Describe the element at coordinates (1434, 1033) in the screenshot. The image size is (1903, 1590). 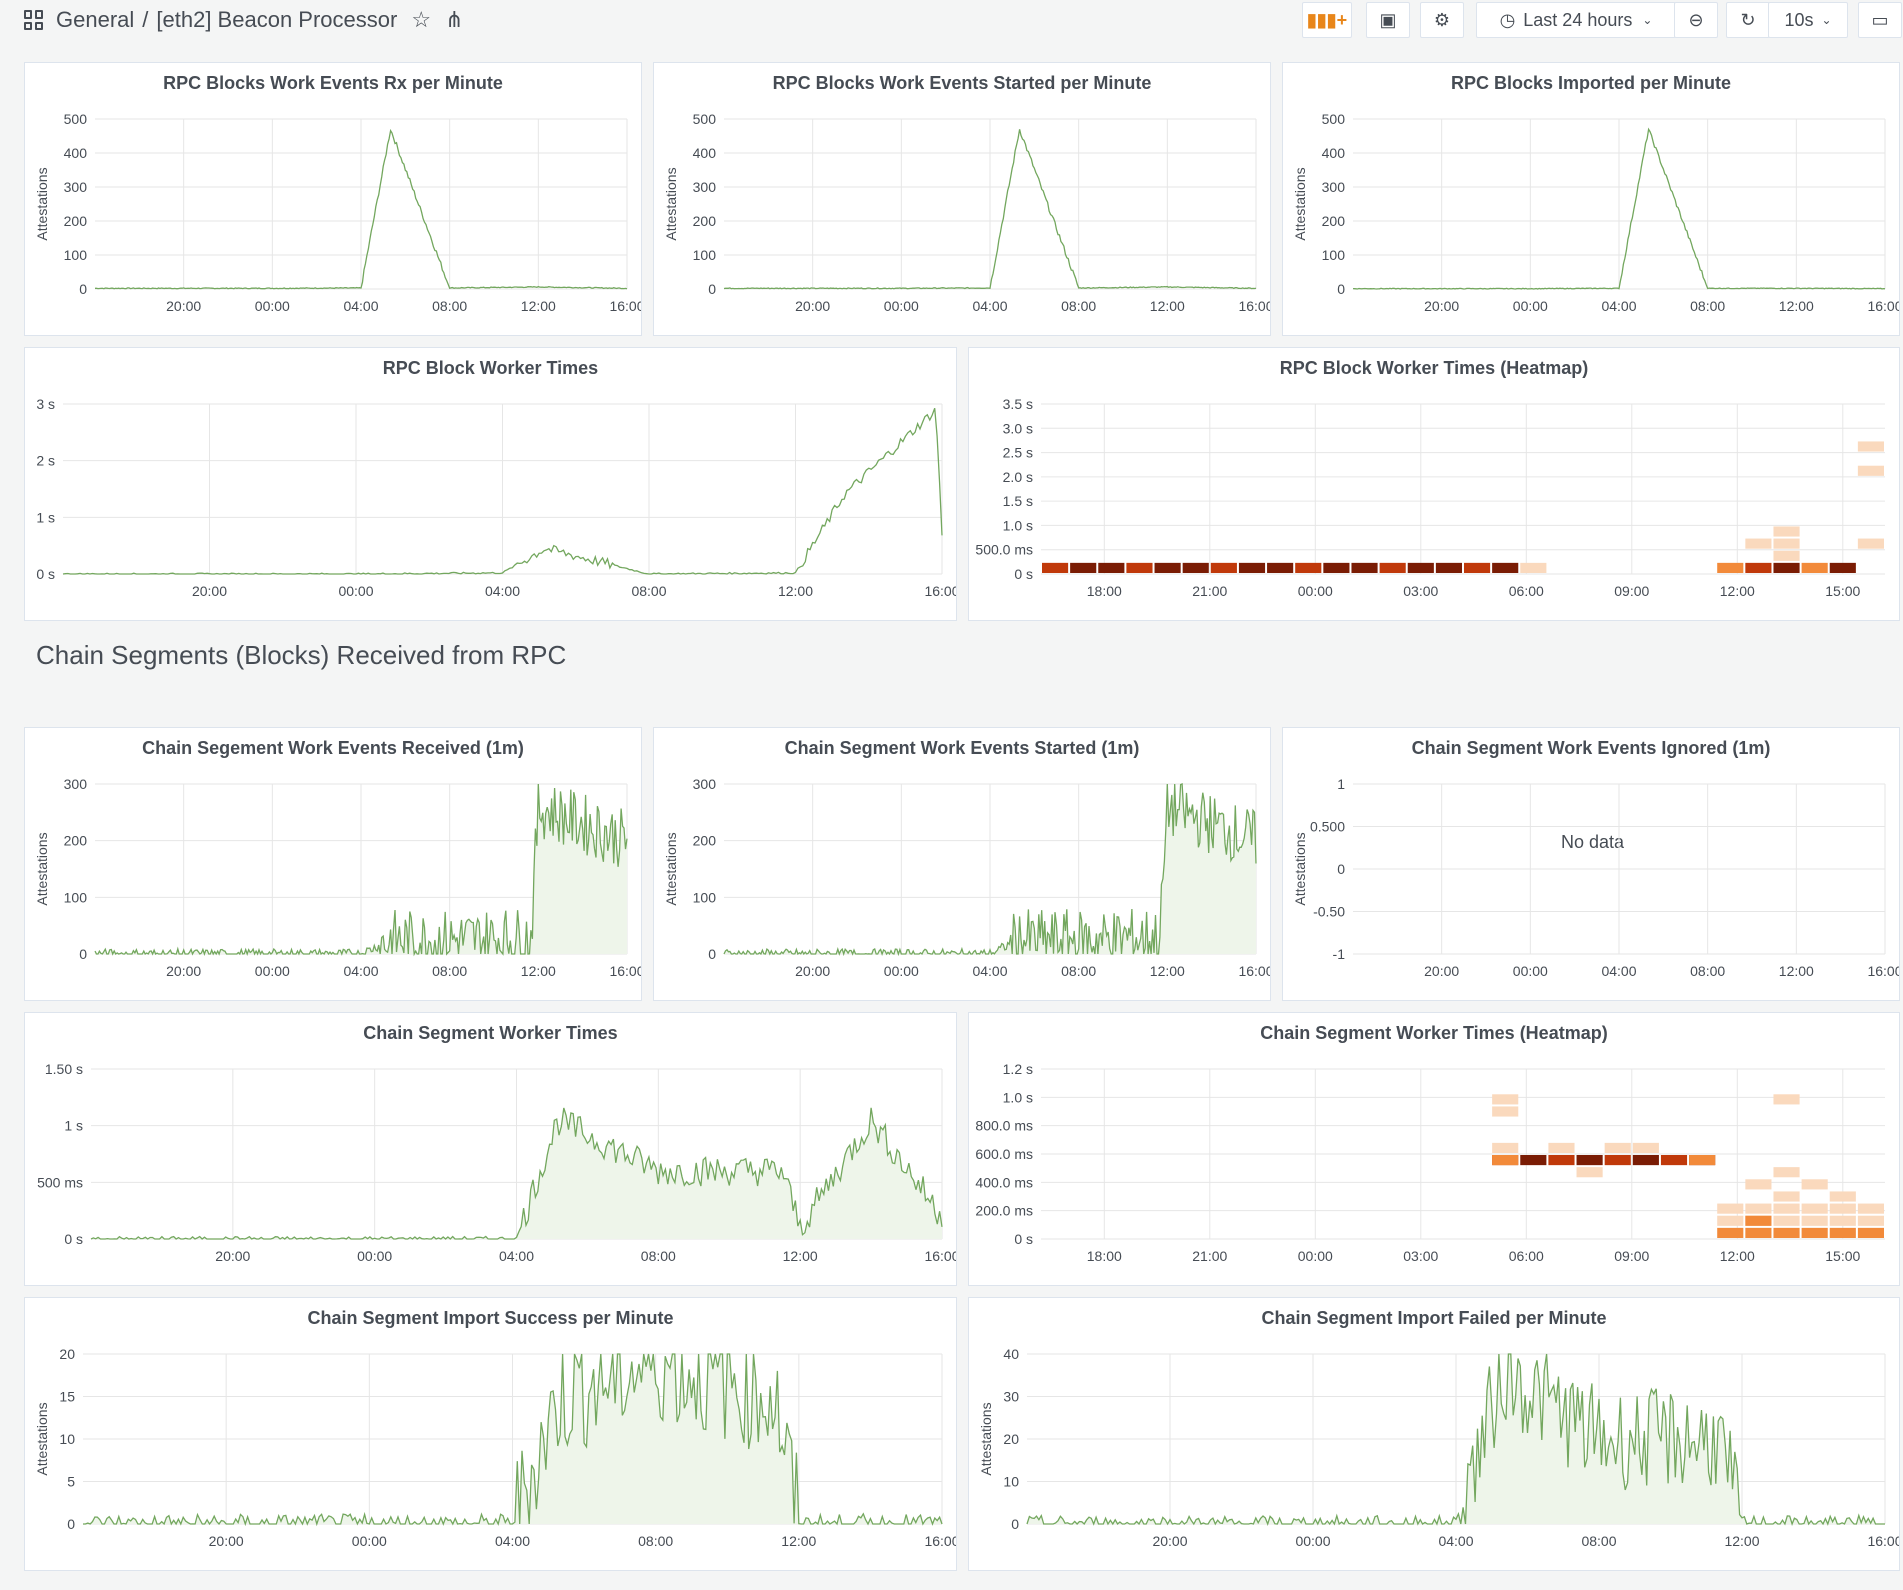
I see `panel-title: Chain Segment Worker Times (Heatmap)` at that location.